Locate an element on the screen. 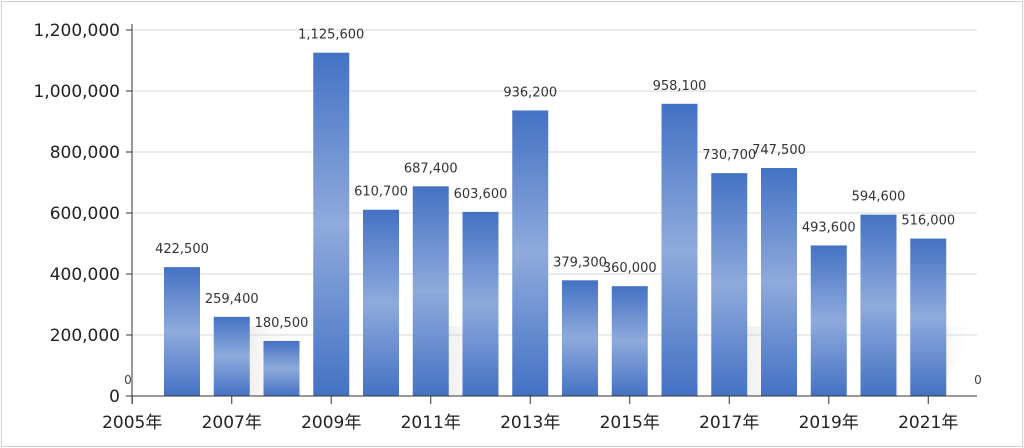  x-tick-label: 2015年 is located at coordinates (630, 423).